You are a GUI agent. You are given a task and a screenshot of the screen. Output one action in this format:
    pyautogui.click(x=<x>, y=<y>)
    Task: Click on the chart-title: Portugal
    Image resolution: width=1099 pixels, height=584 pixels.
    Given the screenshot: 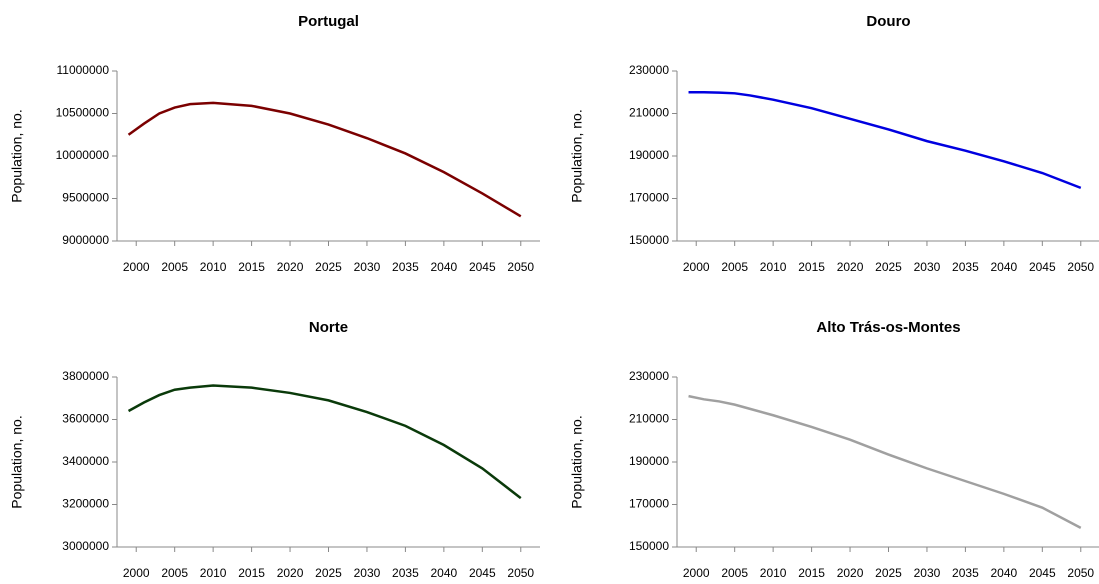 What is the action you would take?
    pyautogui.click(x=328, y=21)
    